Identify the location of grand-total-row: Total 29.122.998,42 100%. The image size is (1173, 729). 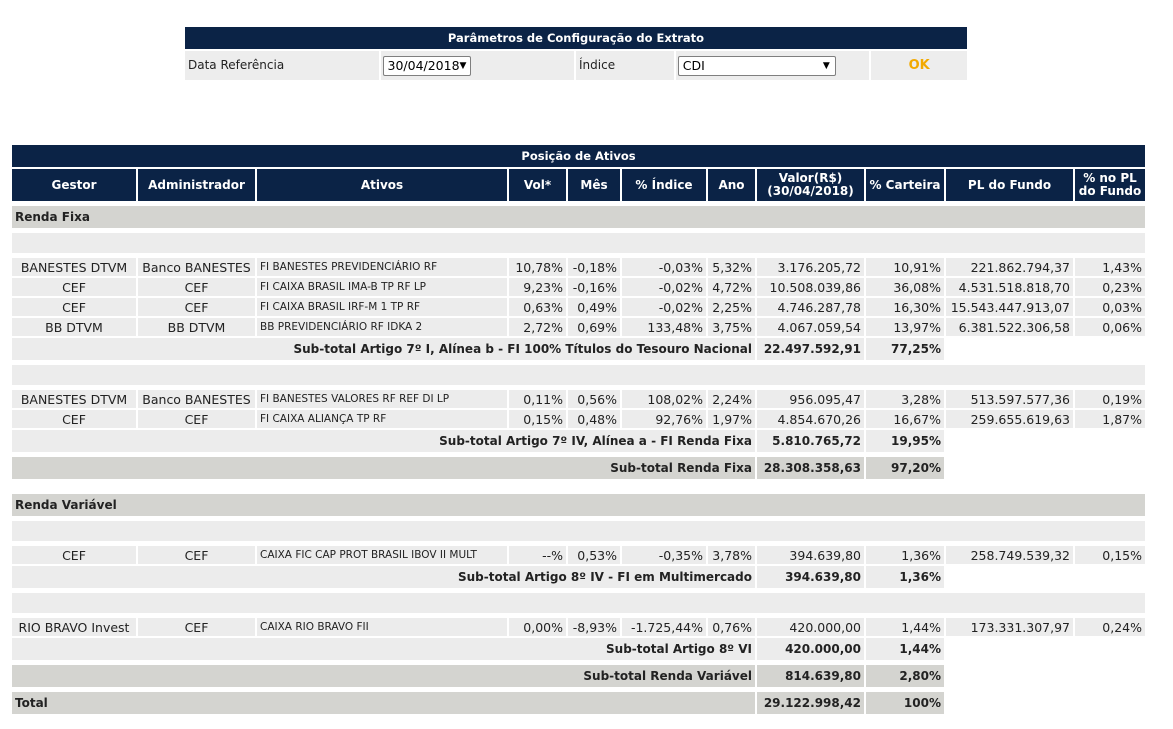
(578, 703).